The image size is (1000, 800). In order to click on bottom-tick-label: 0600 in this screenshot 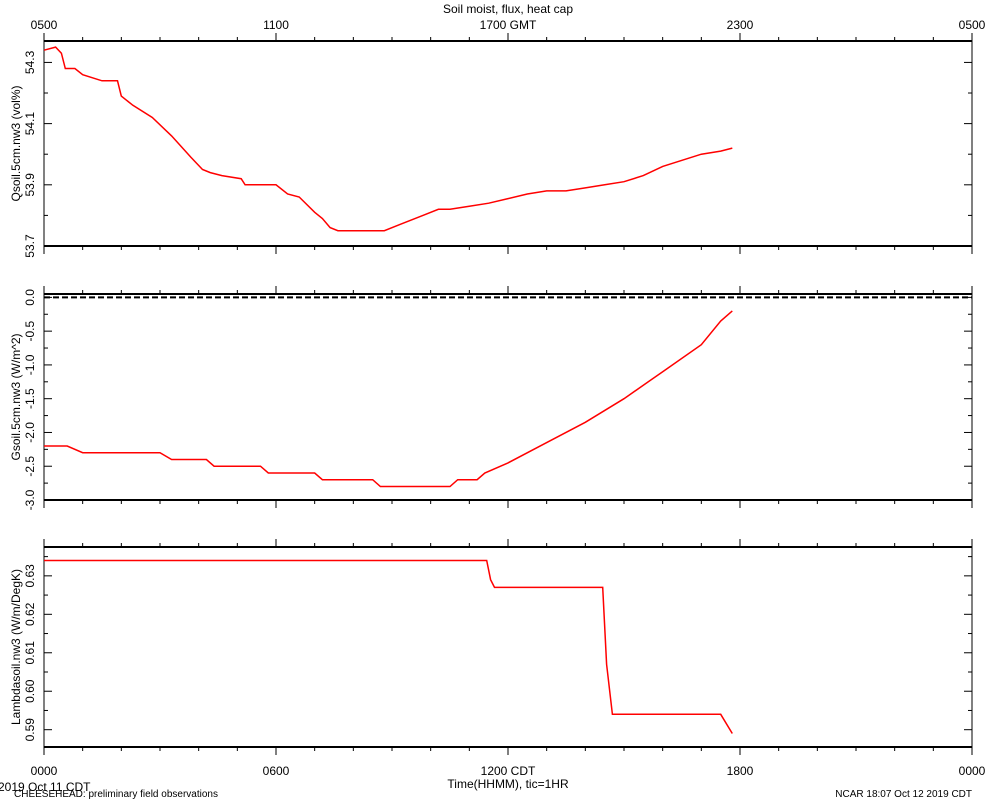, I will do `click(276, 771)`.